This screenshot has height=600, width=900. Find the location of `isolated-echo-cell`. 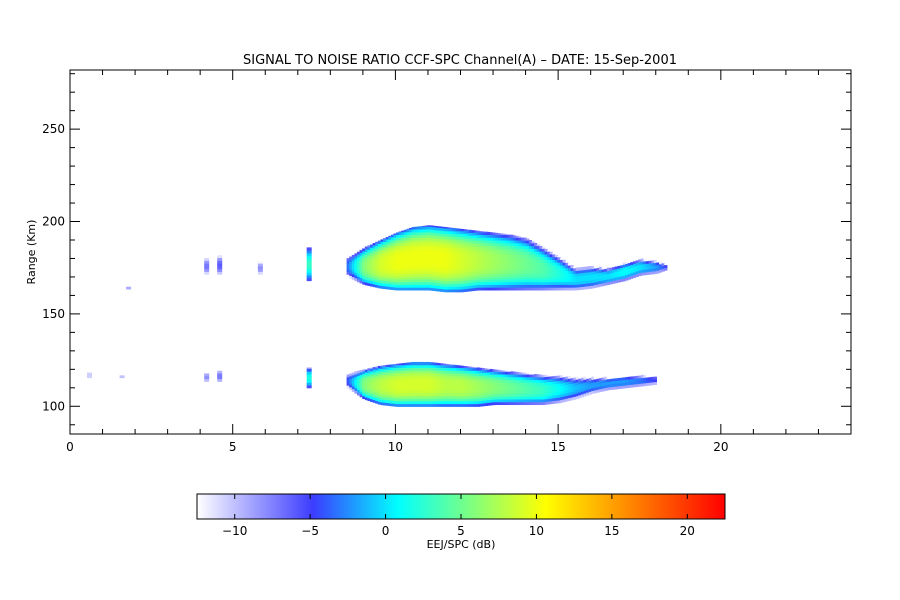

isolated-echo-cell is located at coordinates (220, 270).